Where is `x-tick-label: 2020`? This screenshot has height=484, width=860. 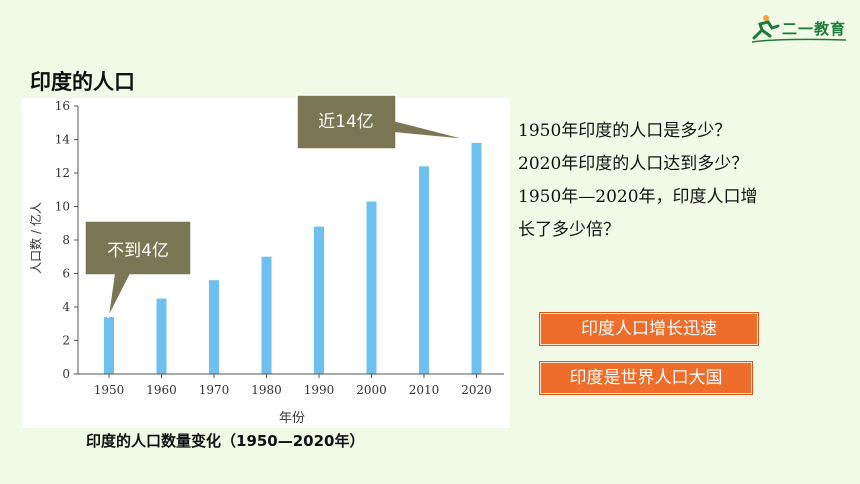 x-tick-label: 2020 is located at coordinates (476, 390).